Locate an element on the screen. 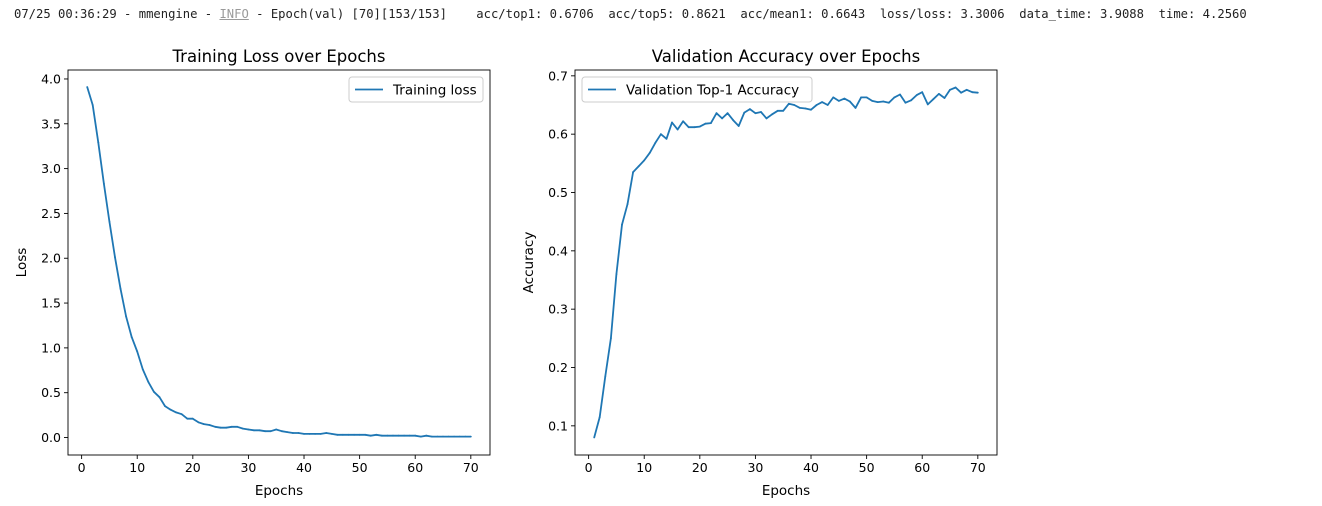  chart-title: Validation Accuracy over Epochs is located at coordinates (786, 56).